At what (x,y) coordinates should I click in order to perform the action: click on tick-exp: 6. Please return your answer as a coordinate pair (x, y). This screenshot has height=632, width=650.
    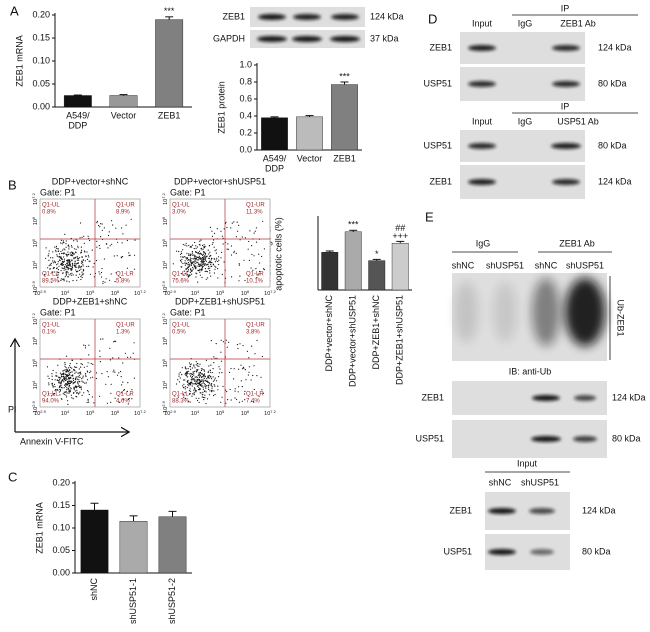
    Looking at the image, I should click on (163, 217).